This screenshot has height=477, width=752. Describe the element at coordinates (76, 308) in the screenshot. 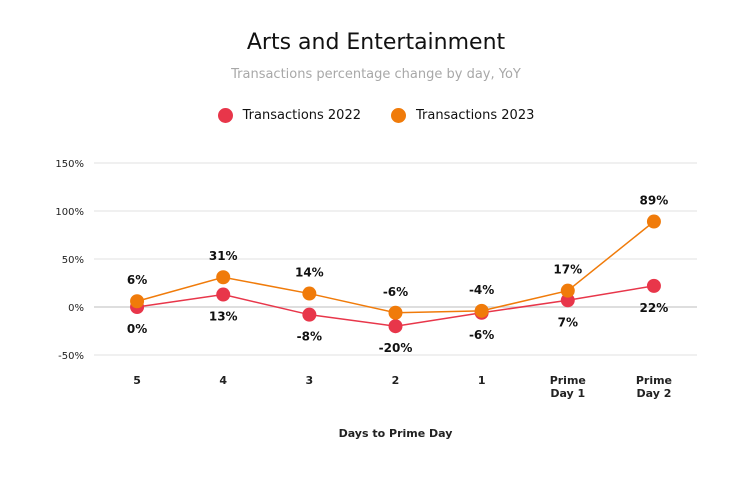

I see `y-tick-label: 0%` at that location.